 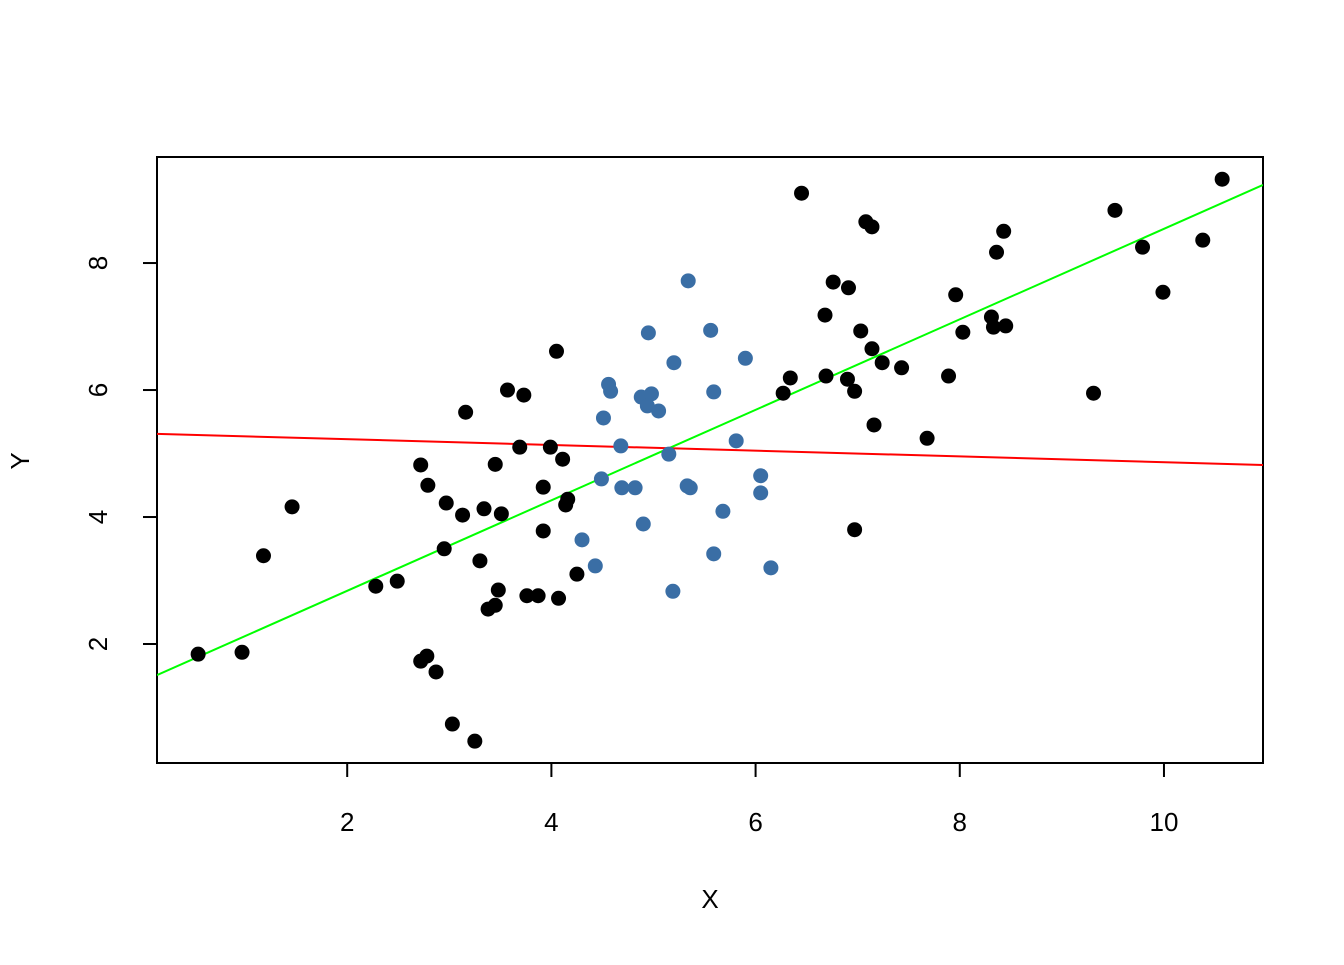 What do you see at coordinates (709, 899) in the screenshot?
I see `x-axis-label: X` at bounding box center [709, 899].